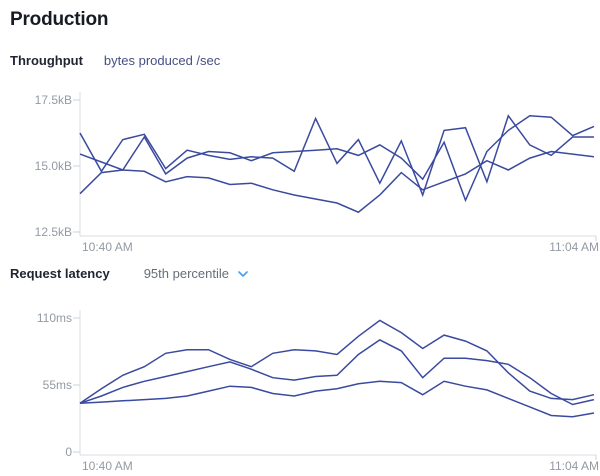  I want to click on y-tick-label: 110ms, so click(54, 318).